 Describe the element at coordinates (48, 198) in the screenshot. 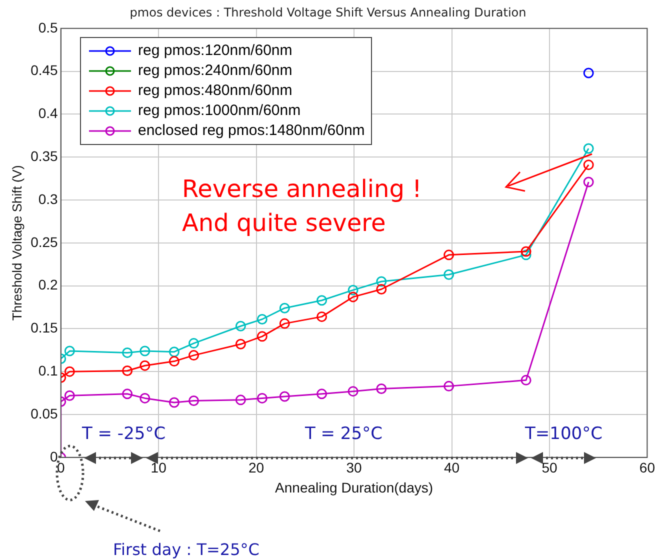

I see `y-tick-label: 0.3` at that location.